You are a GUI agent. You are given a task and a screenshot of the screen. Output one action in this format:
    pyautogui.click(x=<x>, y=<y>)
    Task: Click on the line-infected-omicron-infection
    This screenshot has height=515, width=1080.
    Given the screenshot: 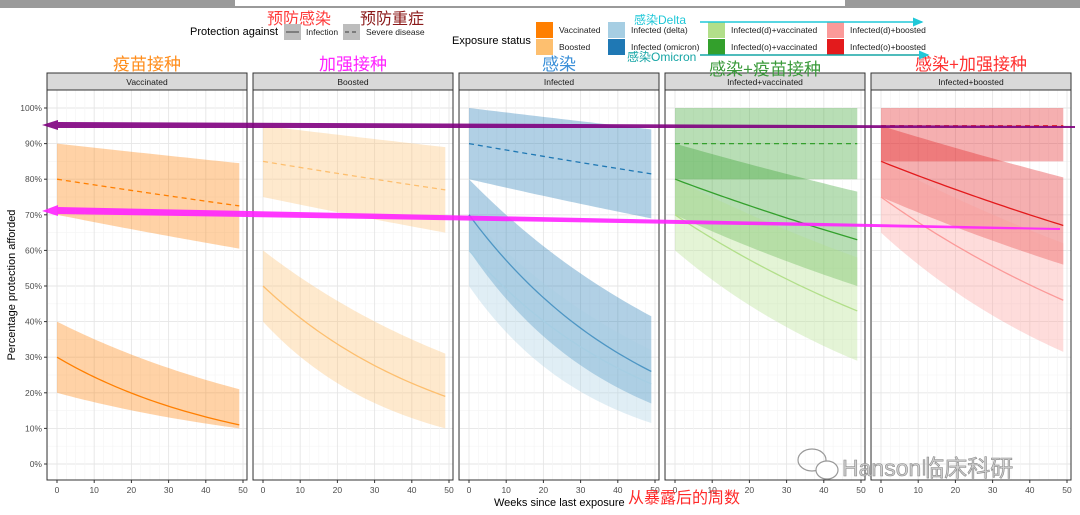 What is the action you would take?
    pyautogui.click(x=560, y=293)
    